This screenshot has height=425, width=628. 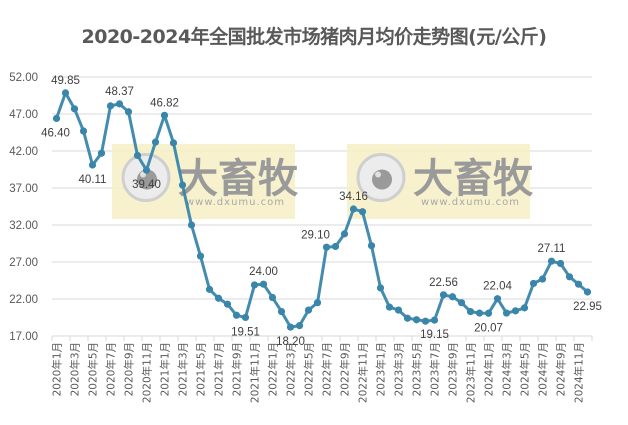 What do you see at coordinates (314, 37) in the screenshot?
I see `chart-title: 2020-2024年全国批发市场猪肉月均价走势图(元/公斤)` at bounding box center [314, 37].